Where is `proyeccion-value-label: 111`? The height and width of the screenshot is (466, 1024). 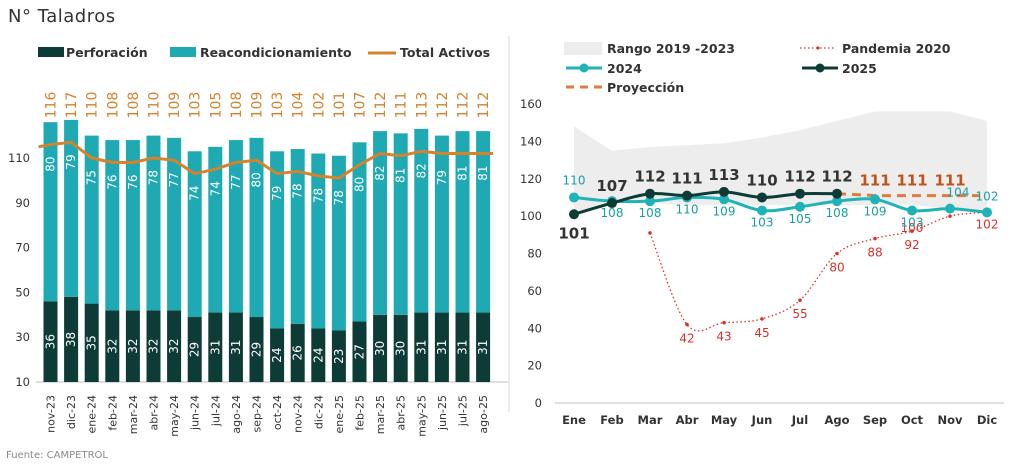
proyeccion-value-label: 111 is located at coordinates (949, 181).